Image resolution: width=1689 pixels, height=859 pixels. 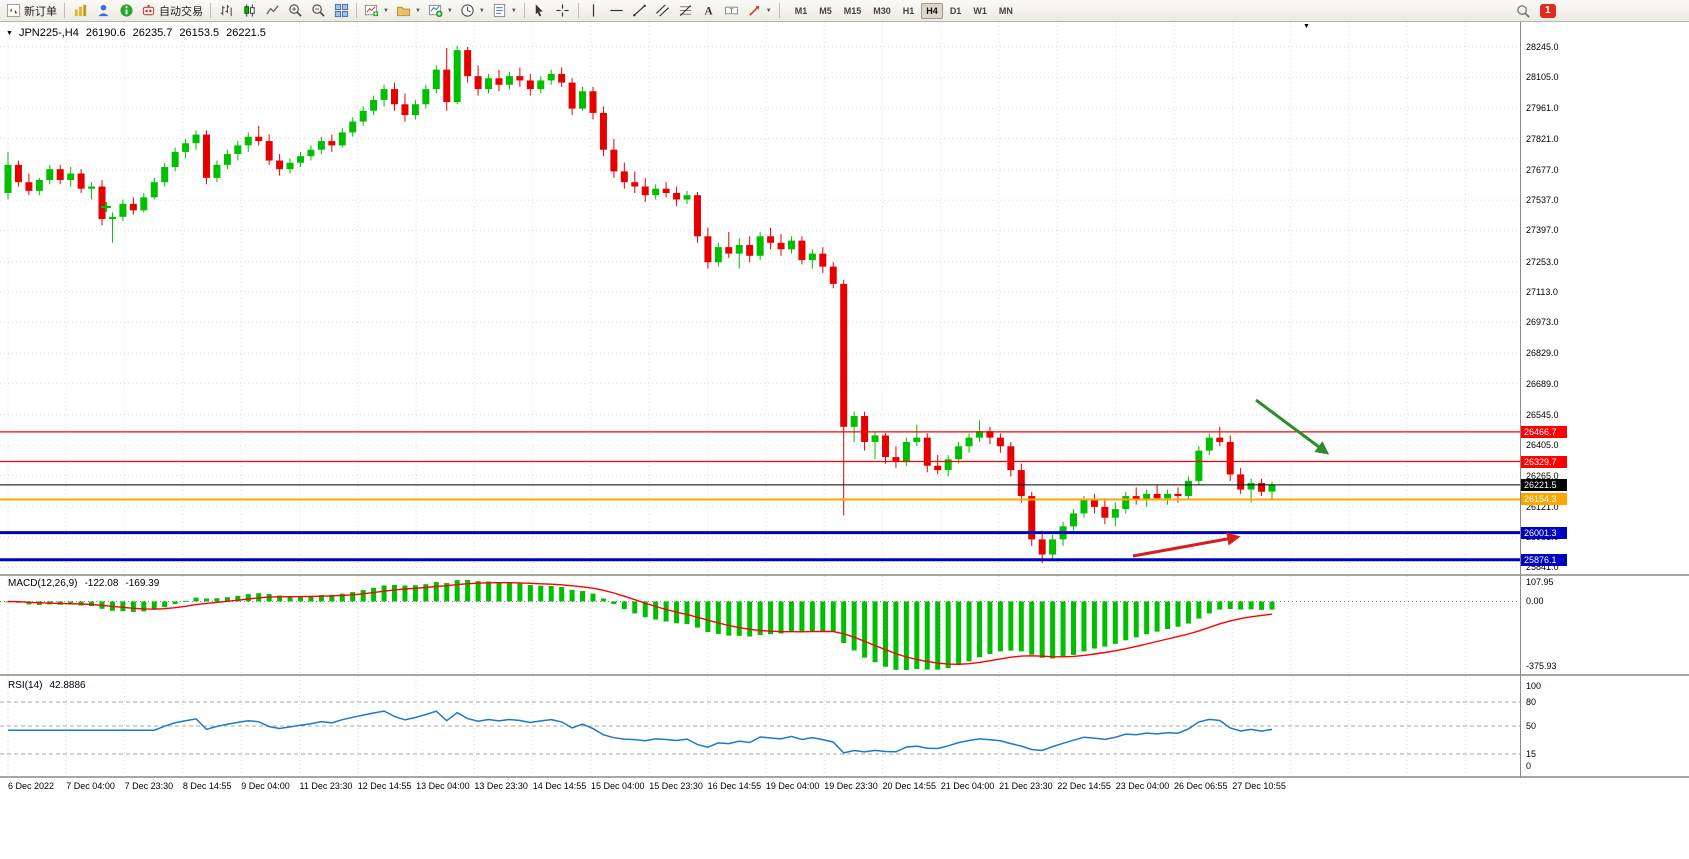 What do you see at coordinates (686, 11) in the screenshot?
I see `fibonacci-tool-button` at bounding box center [686, 11].